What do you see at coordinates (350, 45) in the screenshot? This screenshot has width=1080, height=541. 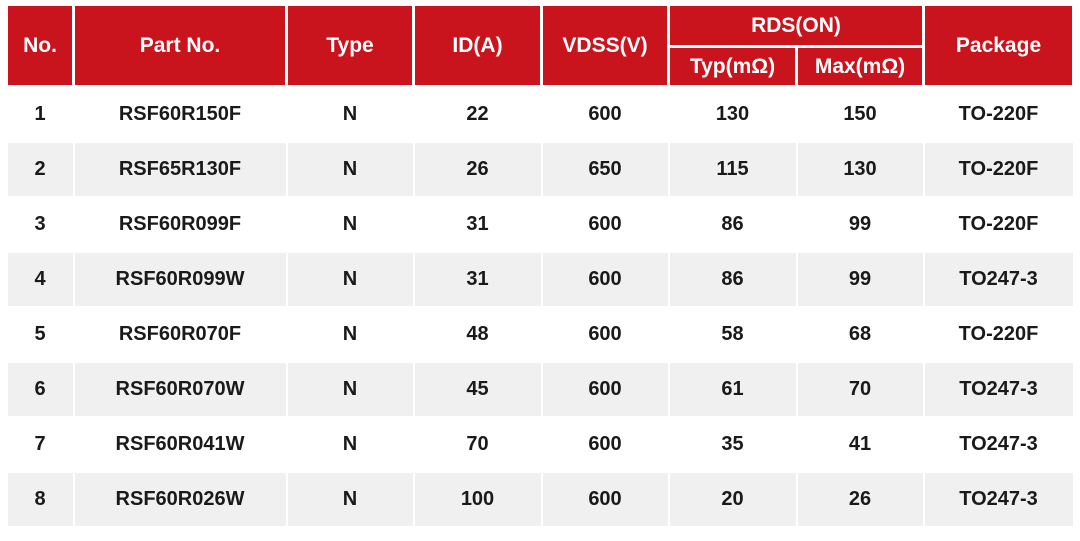 I see `col-header-type: Type` at bounding box center [350, 45].